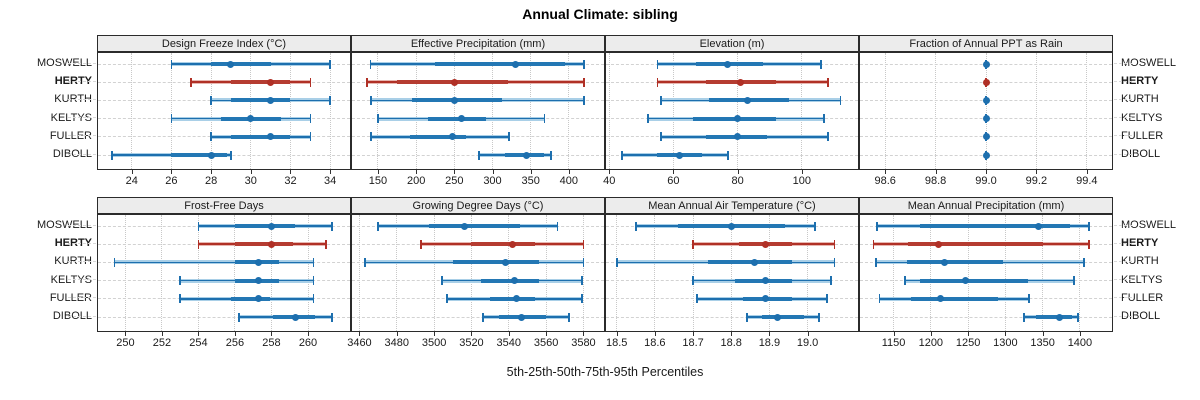 The image size is (1200, 400). What do you see at coordinates (605, 372) in the screenshot?
I see `axis-caption: 5th-25th-50th-75th-95th Percentiles` at bounding box center [605, 372].